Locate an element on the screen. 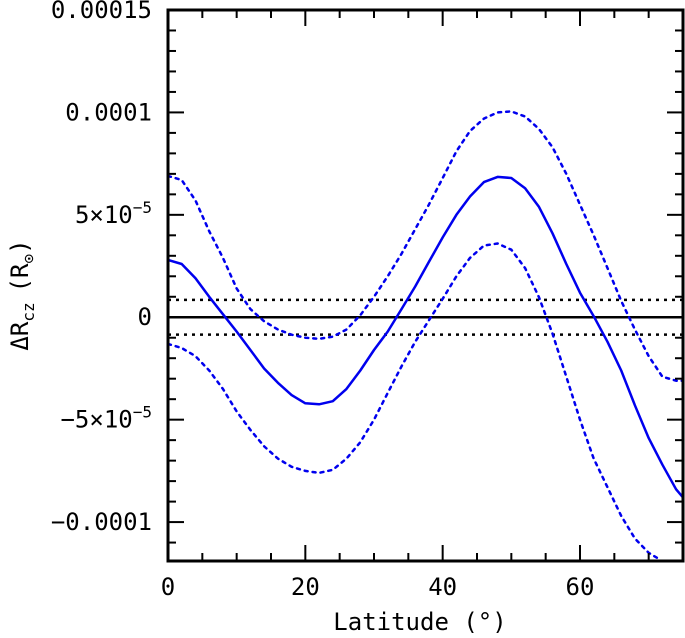  y-tick-label: −5×10⁻⁵ is located at coordinates (106, 418).